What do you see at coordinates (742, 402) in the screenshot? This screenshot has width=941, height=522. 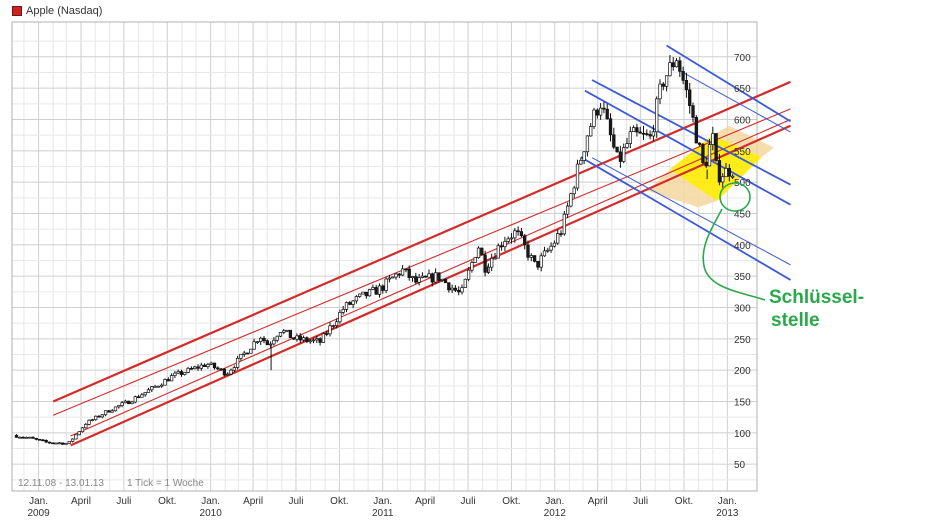 I see `y-tick-label: 150` at bounding box center [742, 402].